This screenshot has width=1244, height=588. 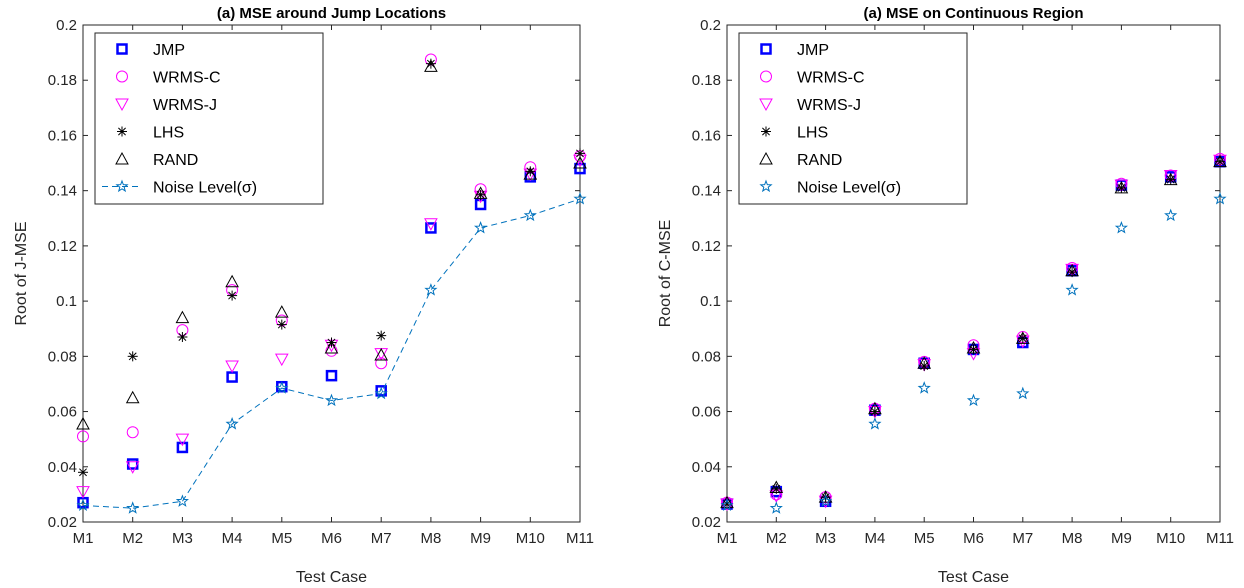 I want to click on x-axis-label: Test Case, so click(x=973, y=577).